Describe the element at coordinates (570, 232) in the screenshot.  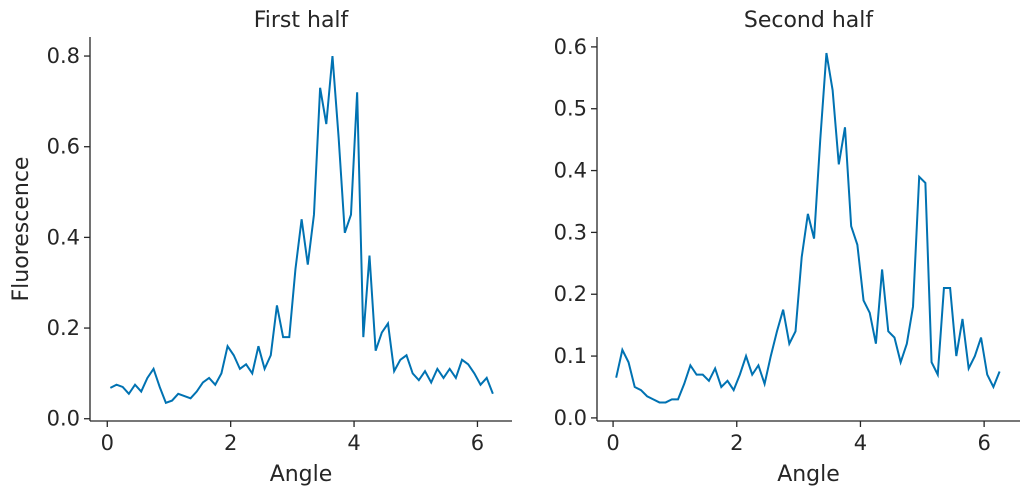
I see `y-tick-label: 0.3` at that location.